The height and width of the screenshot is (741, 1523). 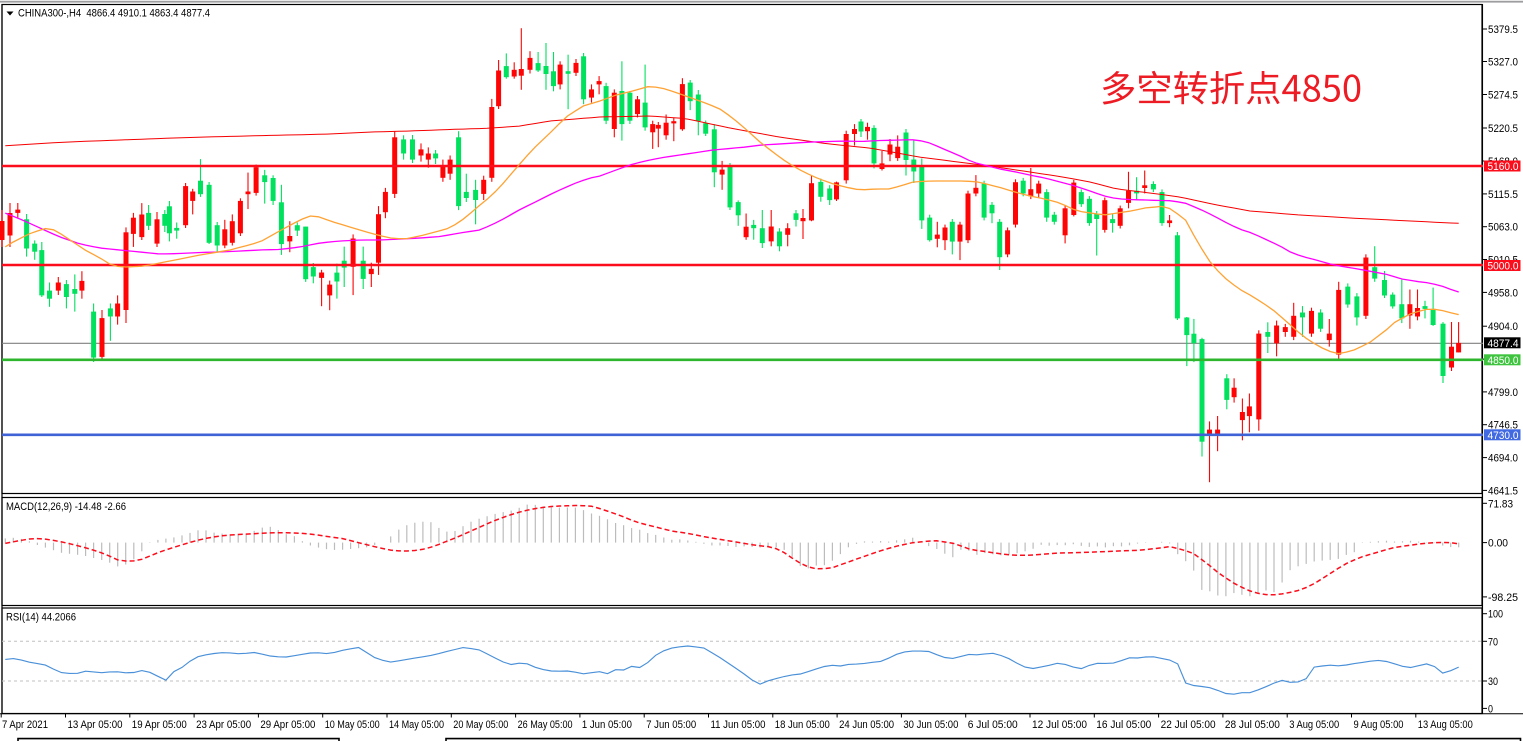 What do you see at coordinates (1503, 598) in the screenshot?
I see `svg-text: -98.25` at bounding box center [1503, 598].